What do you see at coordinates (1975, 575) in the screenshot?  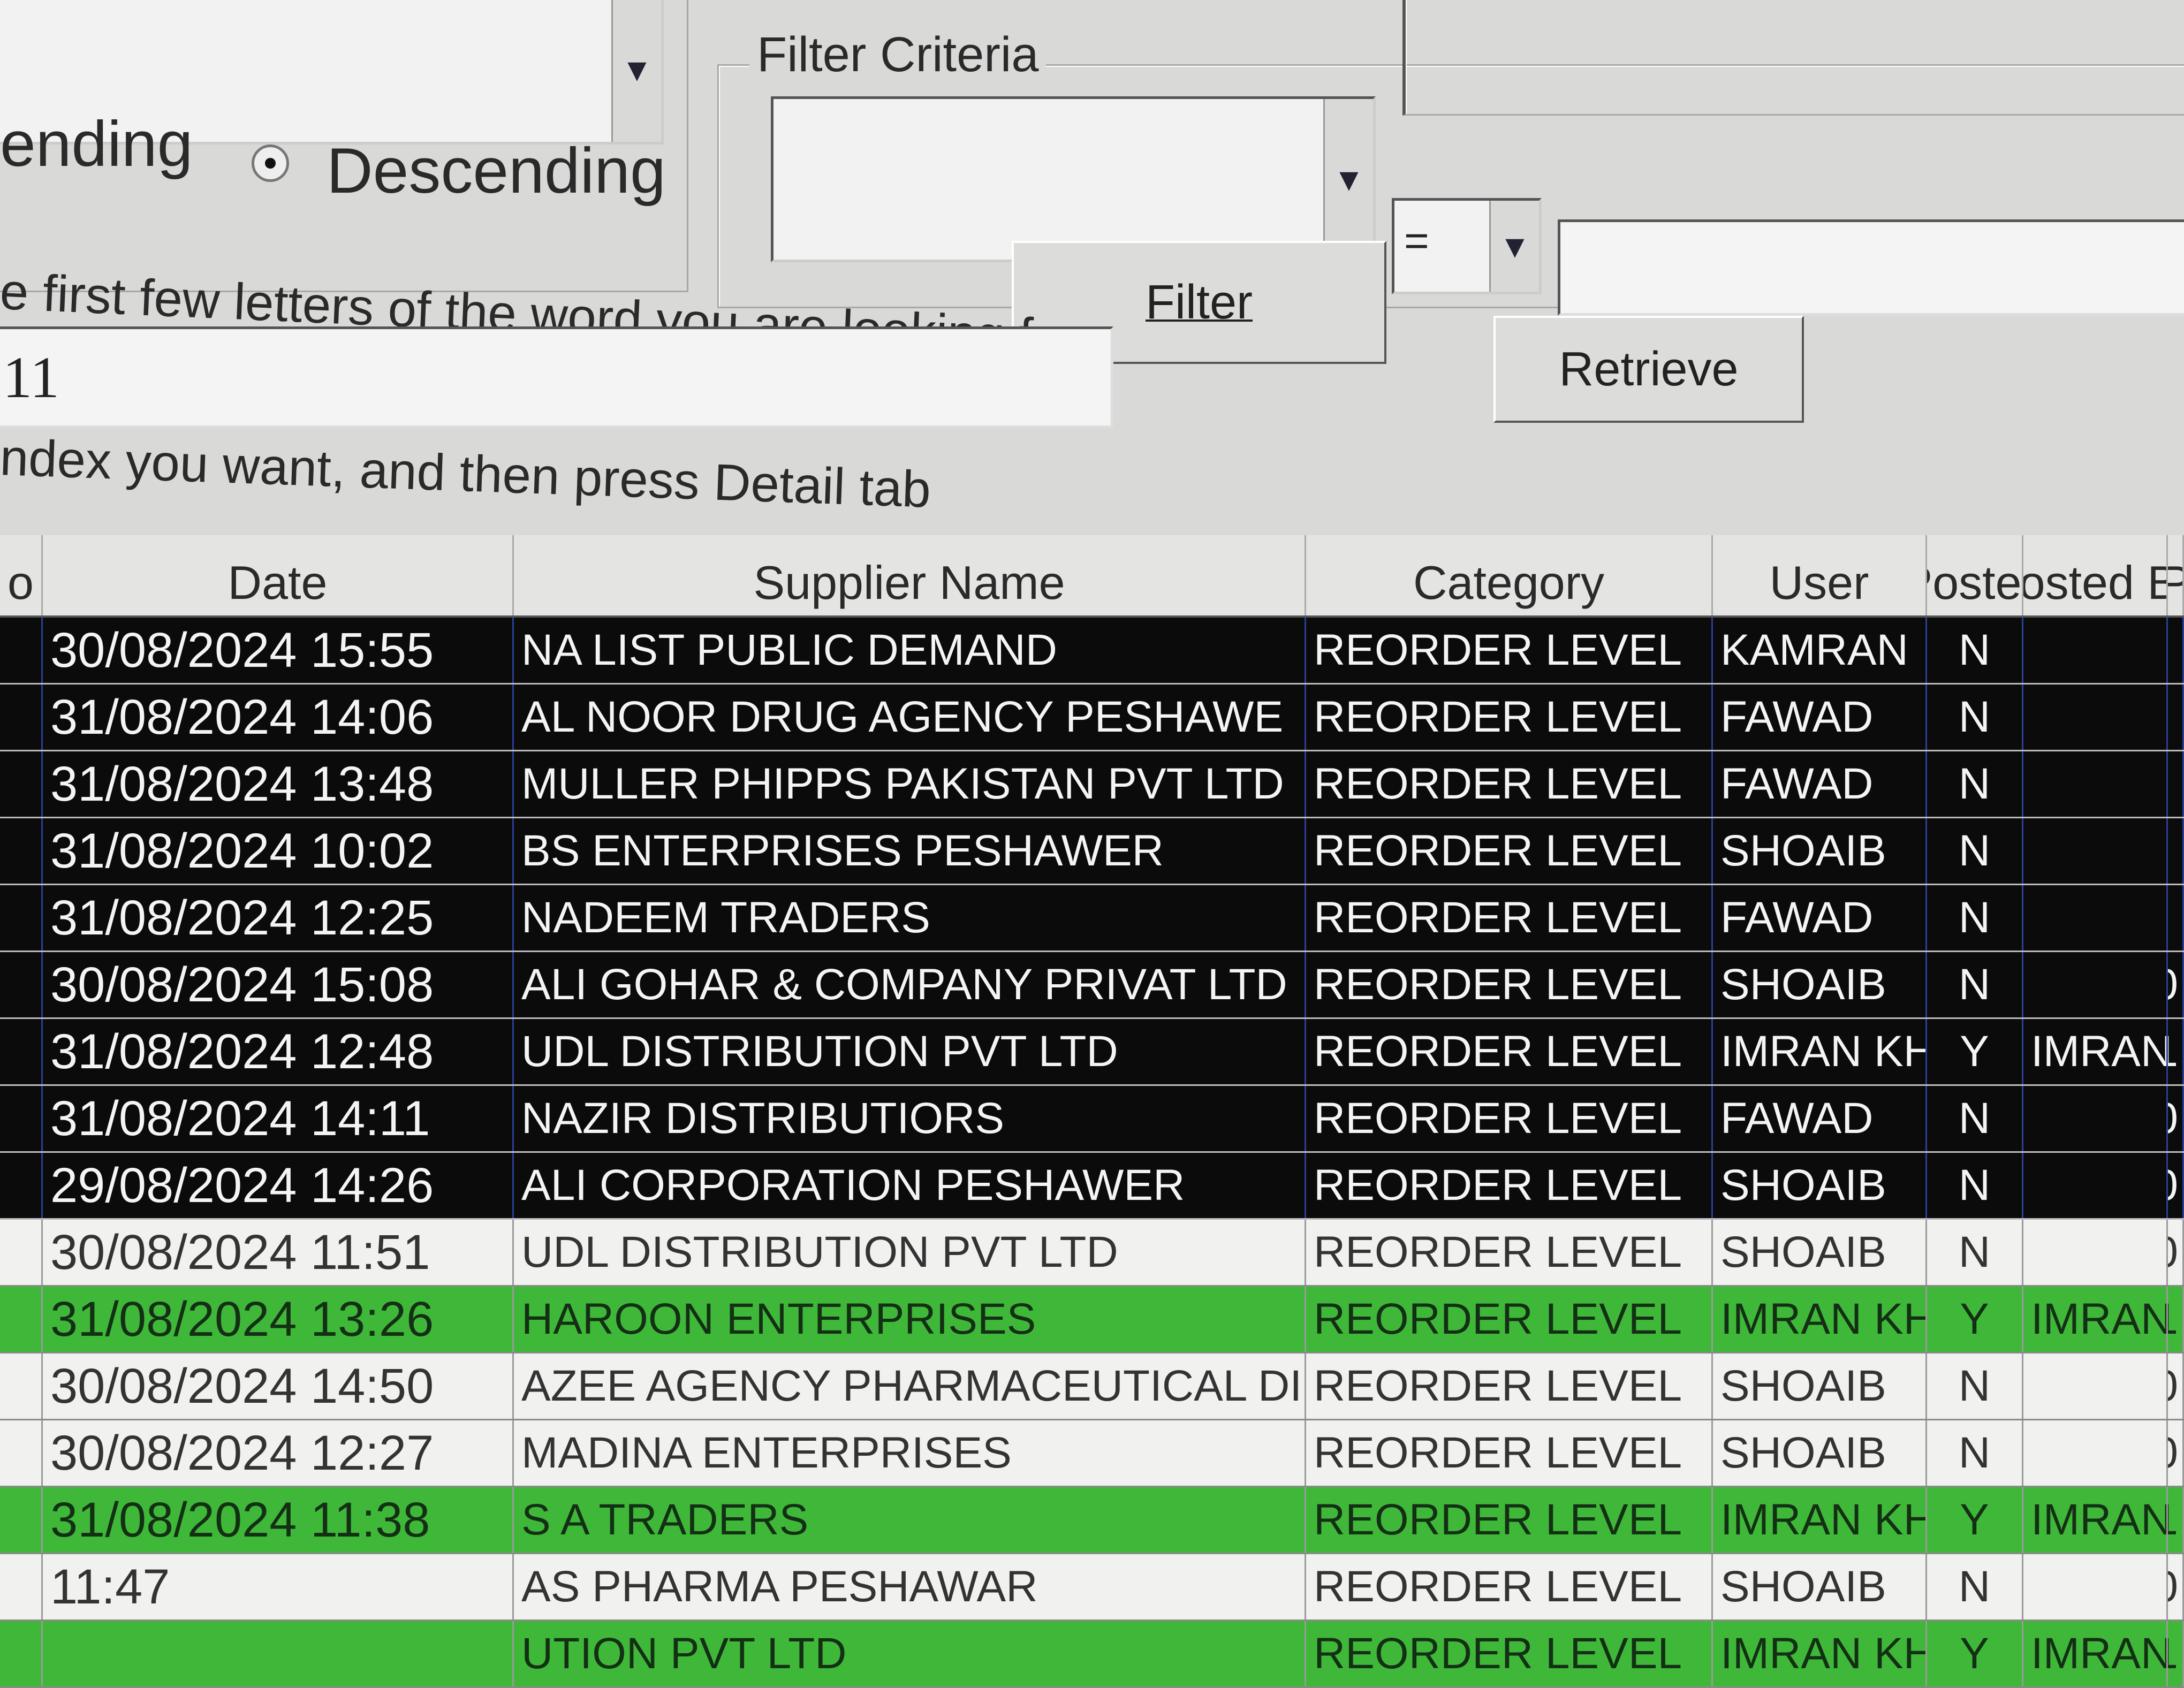 I see `header-col-posted: Posted` at bounding box center [1975, 575].